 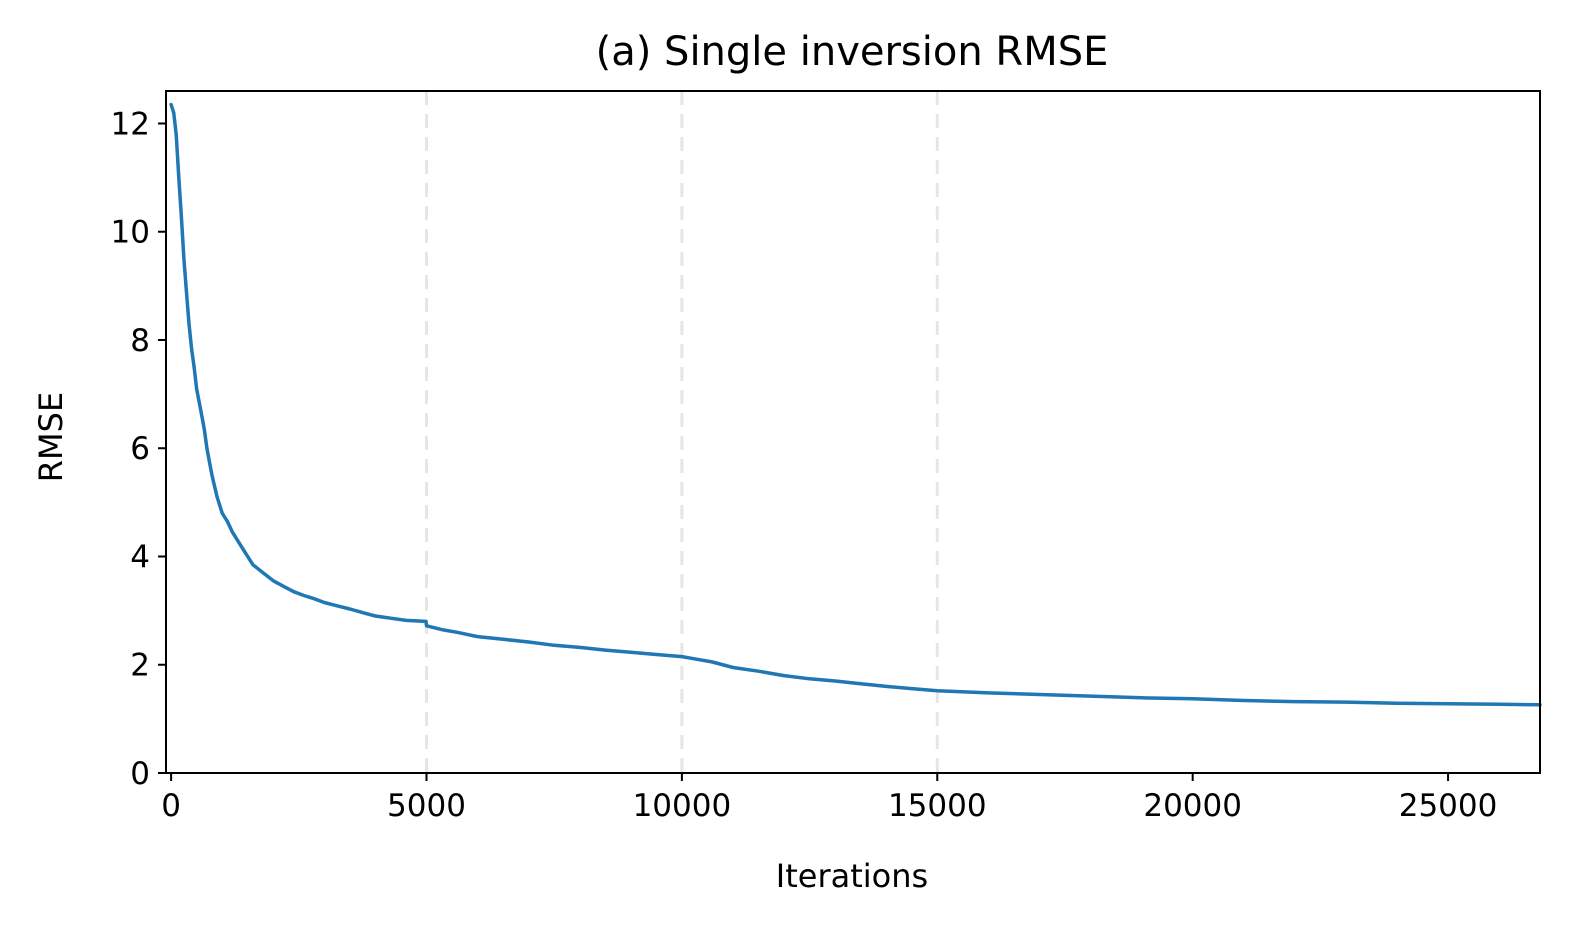 What do you see at coordinates (937, 806) in the screenshot?
I see `x-tick-label: 15000` at bounding box center [937, 806].